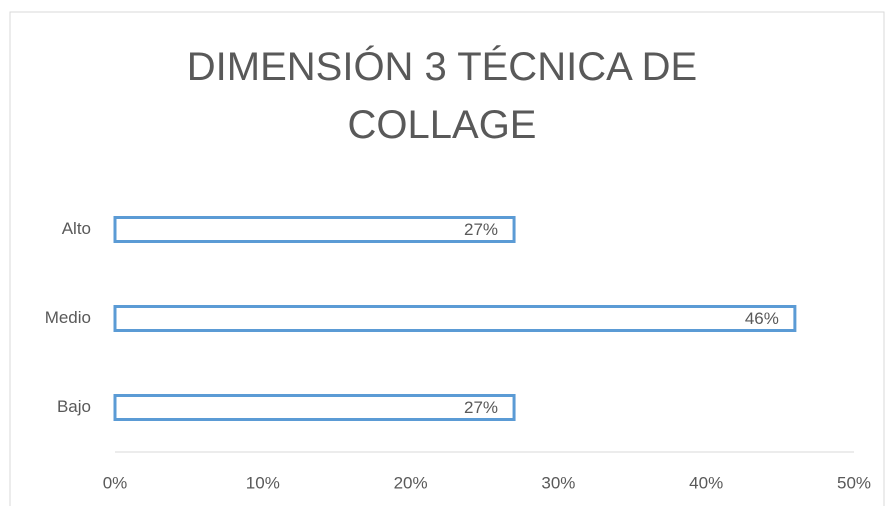 This screenshot has width=885, height=506. Describe the element at coordinates (68, 317) in the screenshot. I see `y-tick-label: Medio` at that location.